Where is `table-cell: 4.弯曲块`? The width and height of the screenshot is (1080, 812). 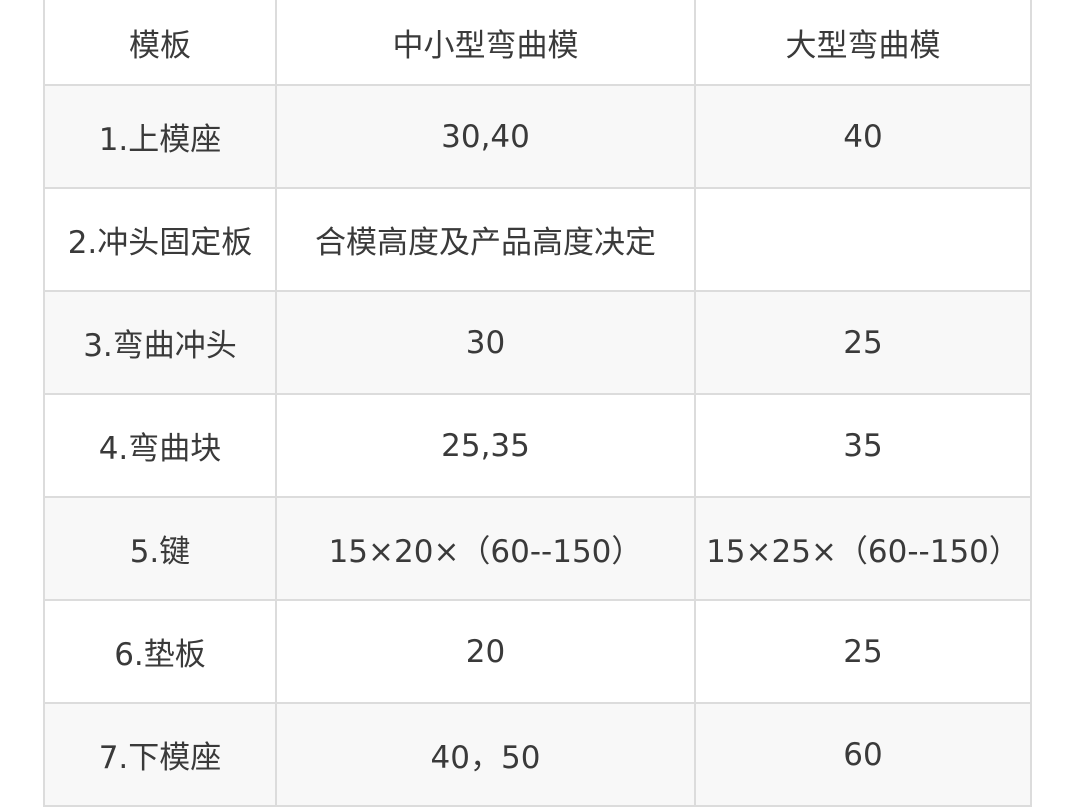 table-cell: 4.弯曲块 is located at coordinates (160, 445).